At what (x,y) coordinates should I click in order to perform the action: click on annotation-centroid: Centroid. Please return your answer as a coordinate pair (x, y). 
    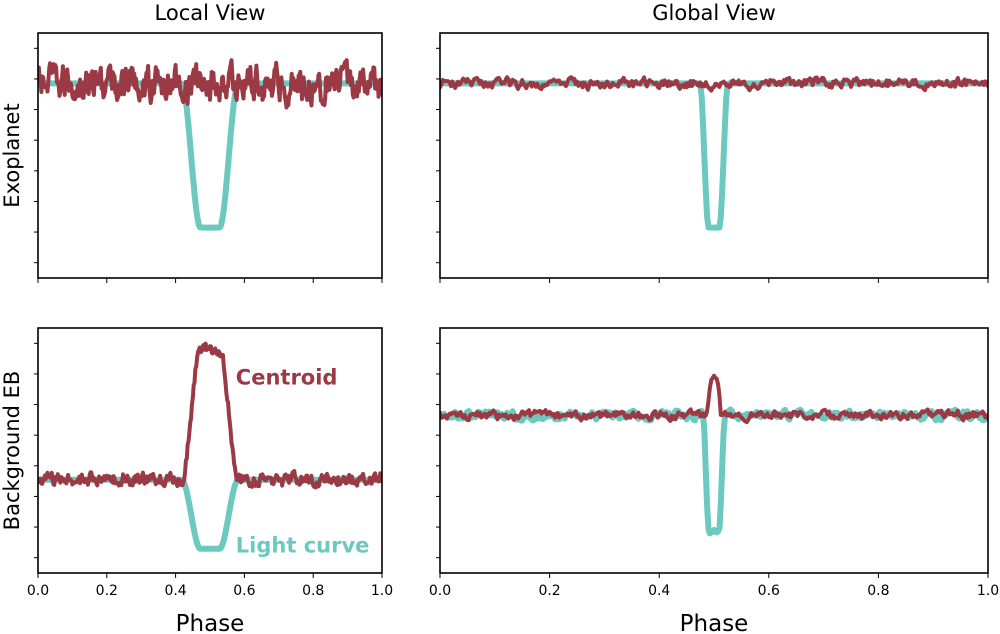
    Looking at the image, I should click on (287, 378).